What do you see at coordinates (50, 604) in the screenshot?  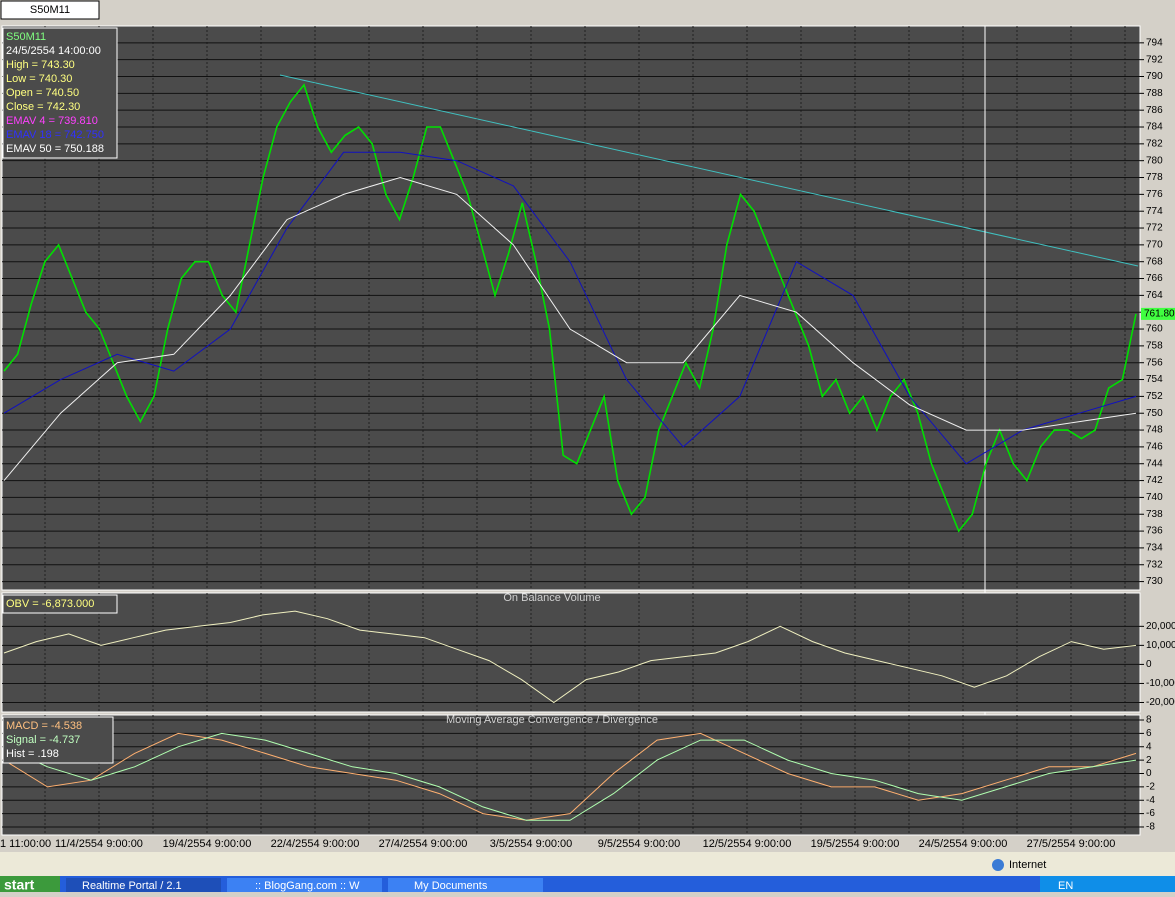 I see `info-text: OBV = -6,873.000` at bounding box center [50, 604].